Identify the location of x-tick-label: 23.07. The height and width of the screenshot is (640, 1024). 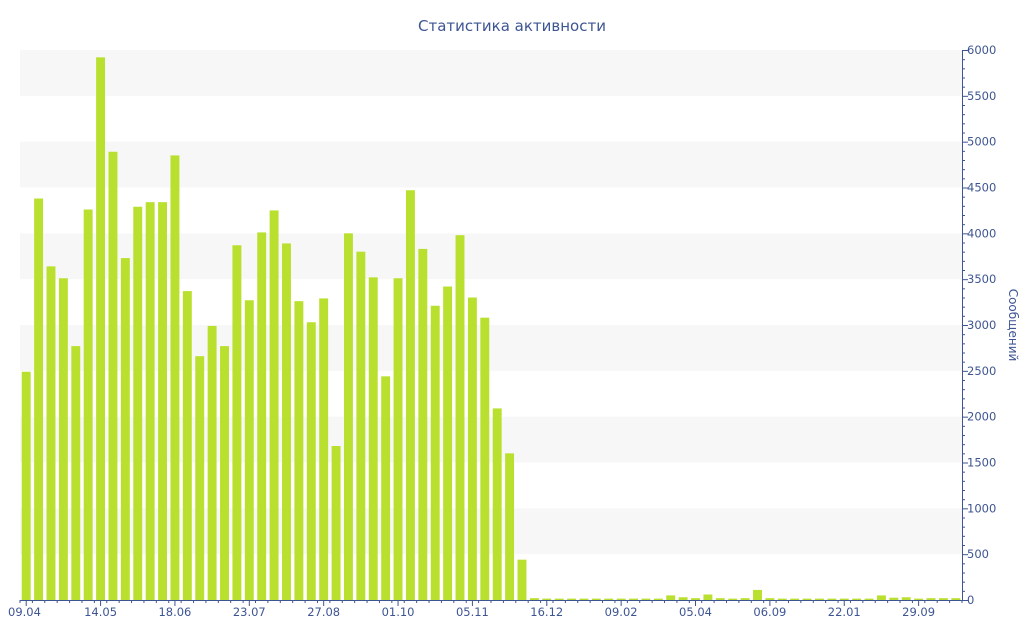
(249, 612).